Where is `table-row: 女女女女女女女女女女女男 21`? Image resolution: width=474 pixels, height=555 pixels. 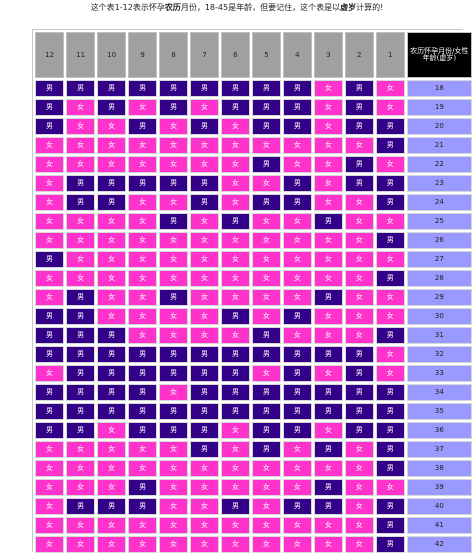
table-row: 女女女女女女女女女女女男 21 is located at coordinates (253, 145).